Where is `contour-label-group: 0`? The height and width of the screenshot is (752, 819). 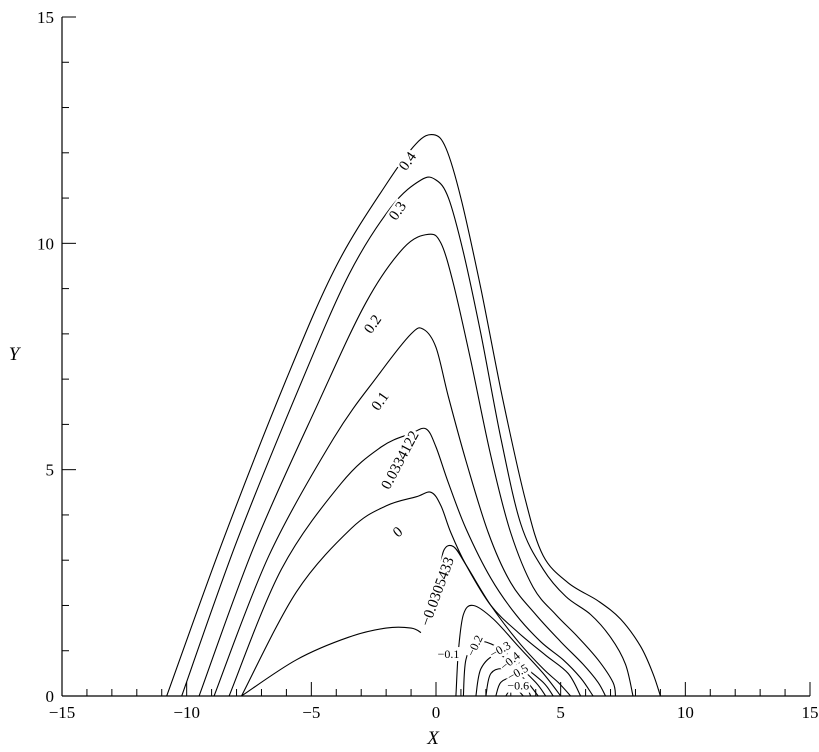 contour-label-group: 0 is located at coordinates (398, 532).